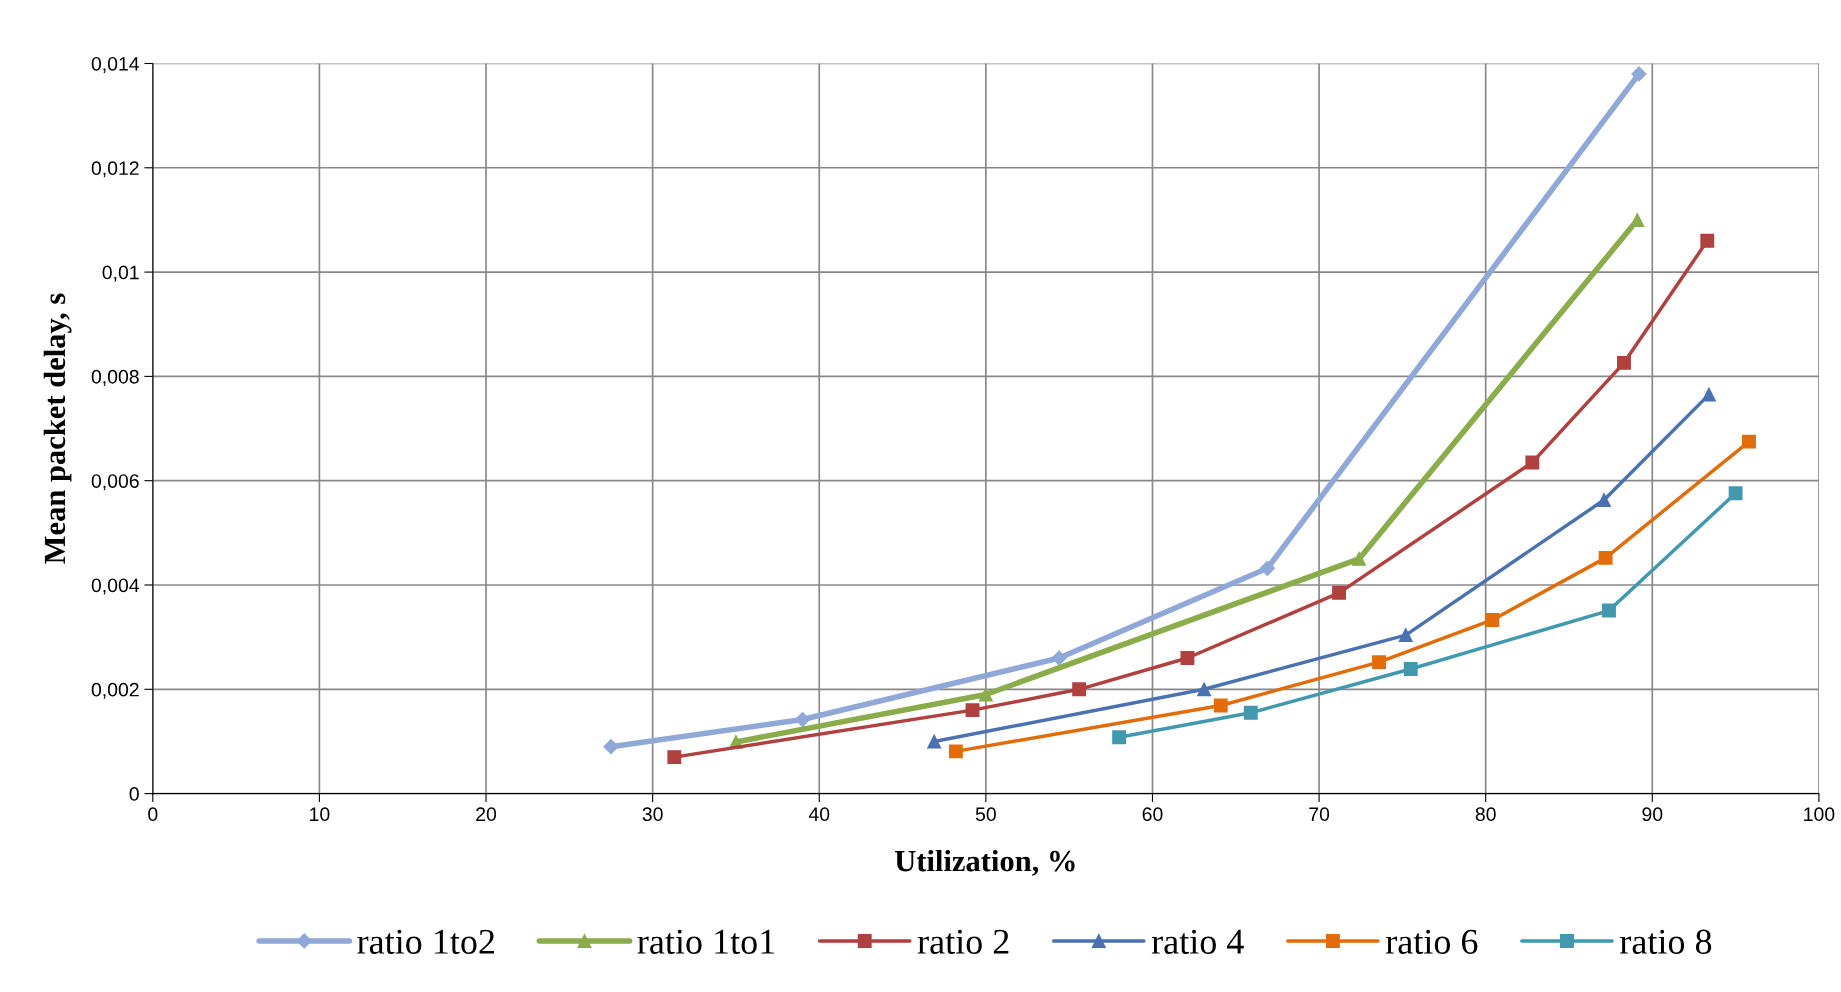 Image resolution: width=1841 pixels, height=992 pixels. Describe the element at coordinates (1319, 814) in the screenshot. I see `x-tick-label: 70` at that location.